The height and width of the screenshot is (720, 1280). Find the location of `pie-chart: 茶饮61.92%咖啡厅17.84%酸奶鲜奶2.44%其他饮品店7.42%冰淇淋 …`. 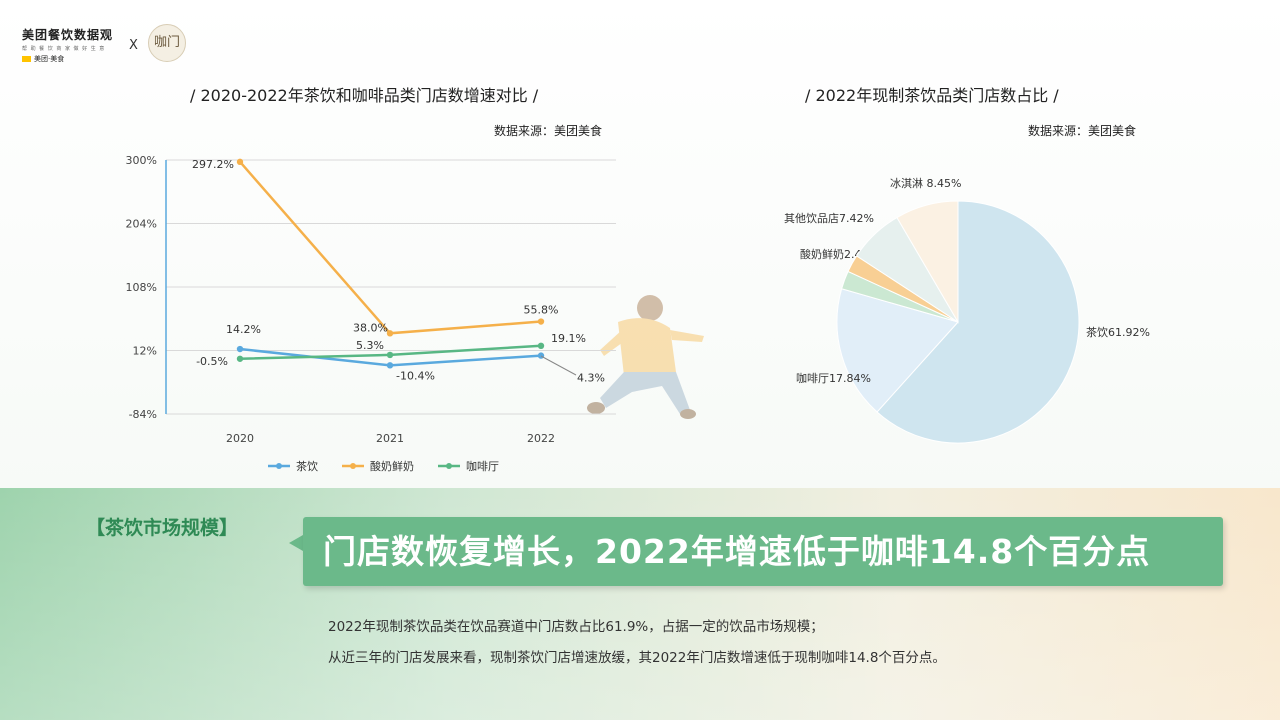

pie-chart: 茶饮61.92%咖啡厅17.84%酸奶鲜奶2.44%其他饮品店7.42%冰淇淋 … is located at coordinates (967, 310).